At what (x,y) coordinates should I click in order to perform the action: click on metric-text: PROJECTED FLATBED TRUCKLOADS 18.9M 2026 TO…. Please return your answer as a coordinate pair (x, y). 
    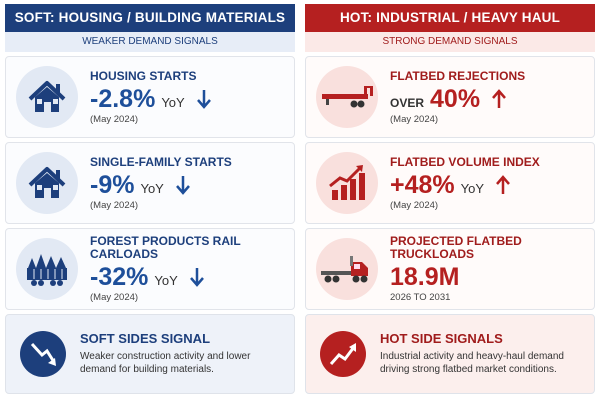
    Looking at the image, I should click on (488, 269).